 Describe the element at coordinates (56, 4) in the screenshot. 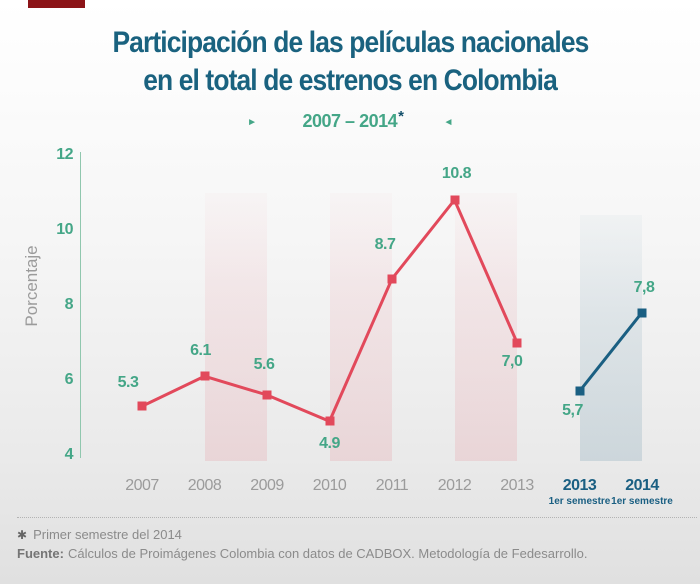

I see `top-left-red-mark` at that location.